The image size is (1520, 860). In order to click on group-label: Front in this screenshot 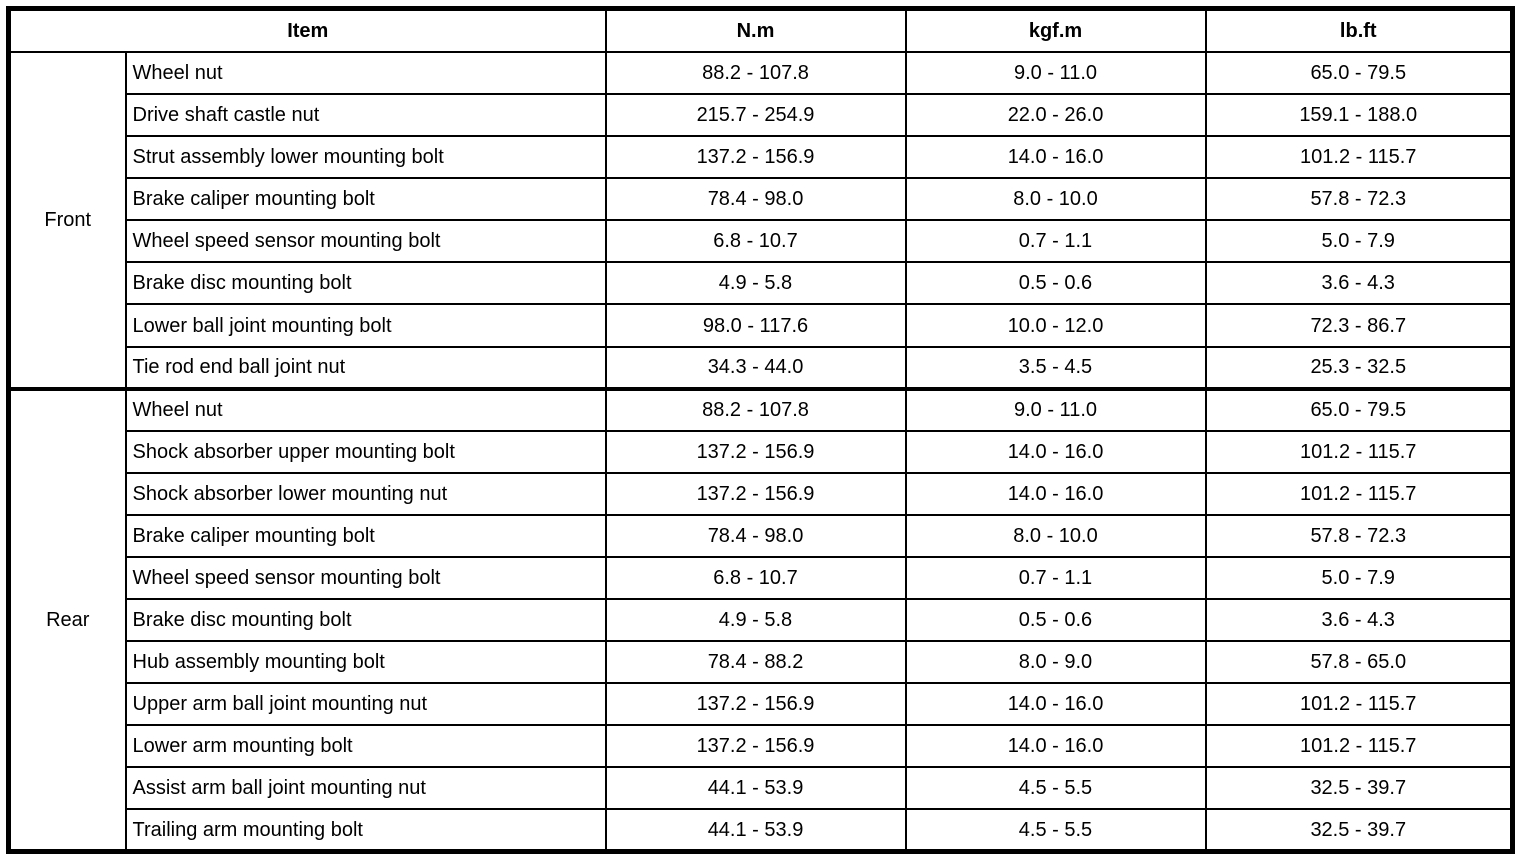, I will do `click(67, 220)`.